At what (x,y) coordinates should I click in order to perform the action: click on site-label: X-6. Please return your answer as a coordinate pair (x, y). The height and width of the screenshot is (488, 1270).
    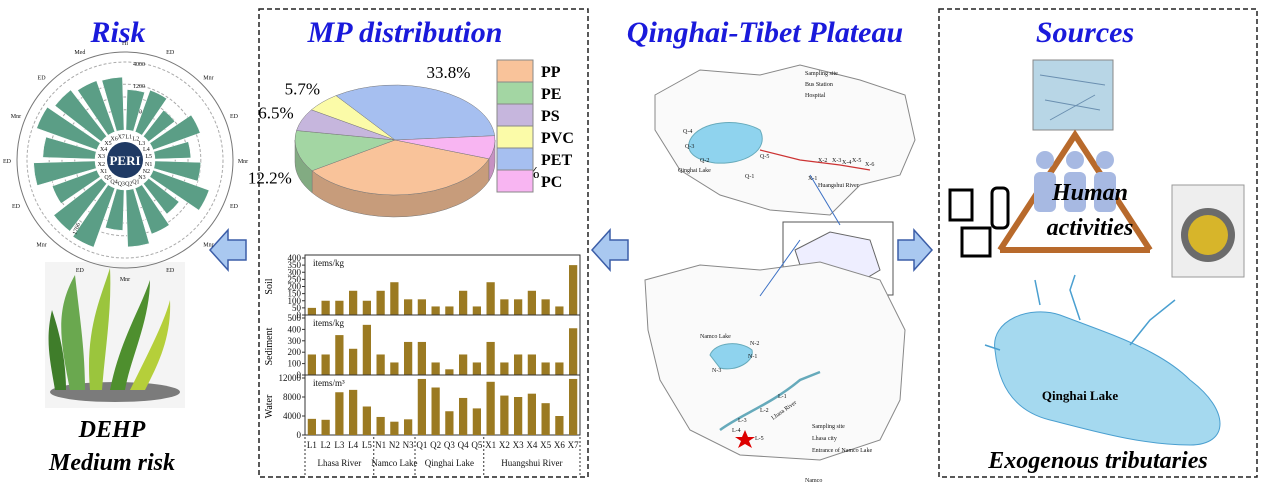
    Looking at the image, I should click on (869, 165).